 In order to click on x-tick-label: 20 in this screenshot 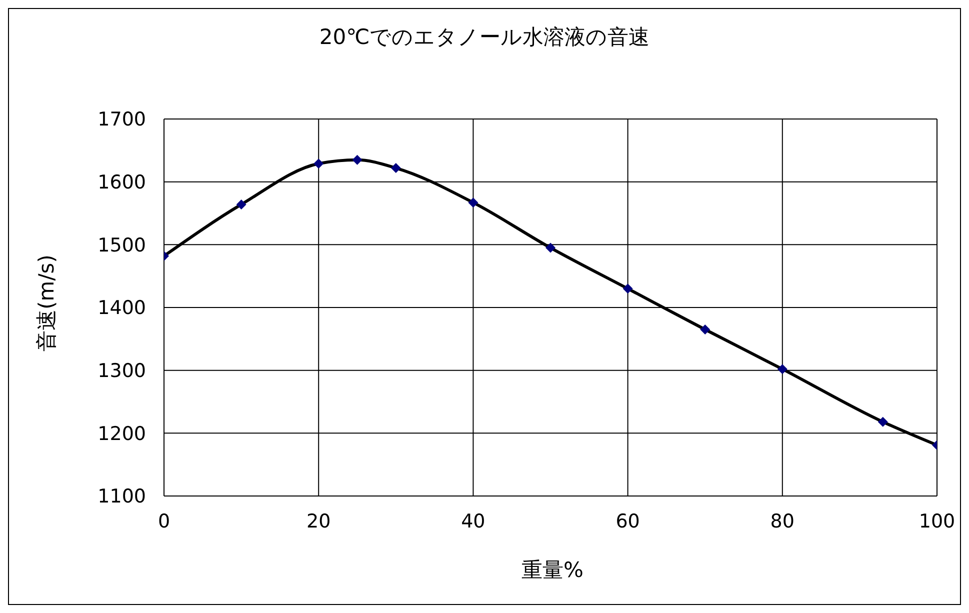, I will do `click(318, 521)`.